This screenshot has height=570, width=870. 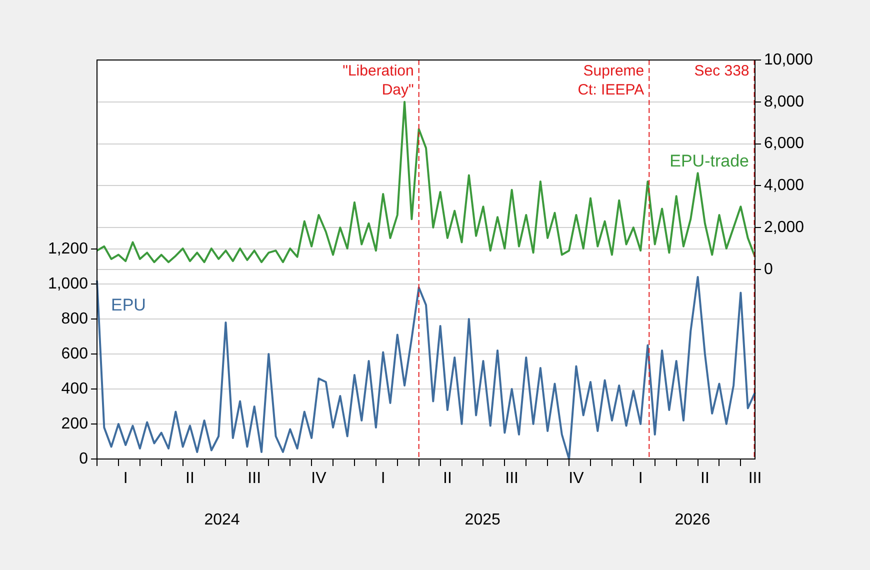 I want to click on y2-tick-label: 10,000, so click(x=789, y=59).